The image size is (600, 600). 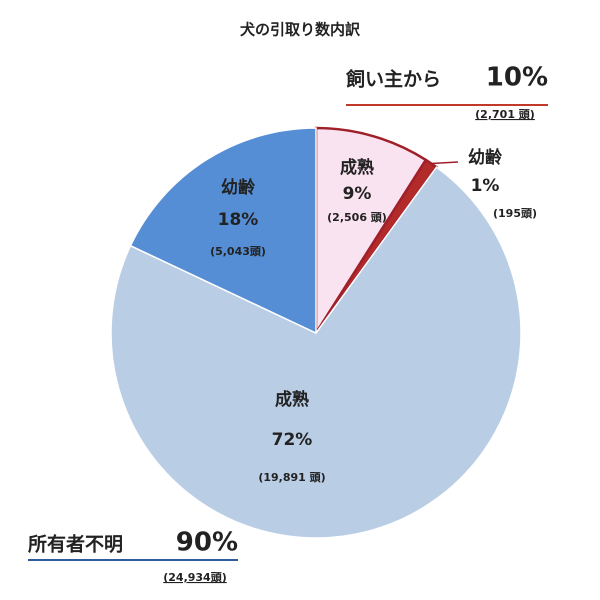 I want to click on group-name: 飼い主から, so click(x=393, y=79).